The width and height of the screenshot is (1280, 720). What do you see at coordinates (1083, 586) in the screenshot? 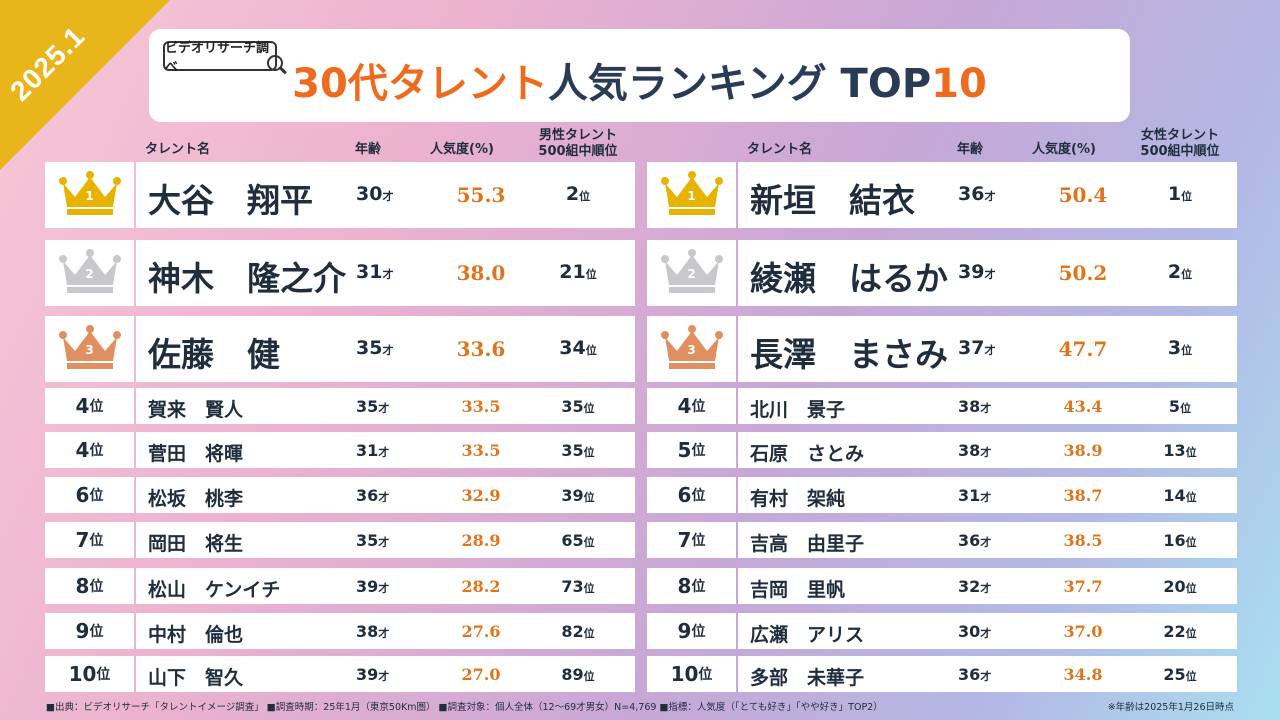
I see `popularity-value: 37.7` at bounding box center [1083, 586].